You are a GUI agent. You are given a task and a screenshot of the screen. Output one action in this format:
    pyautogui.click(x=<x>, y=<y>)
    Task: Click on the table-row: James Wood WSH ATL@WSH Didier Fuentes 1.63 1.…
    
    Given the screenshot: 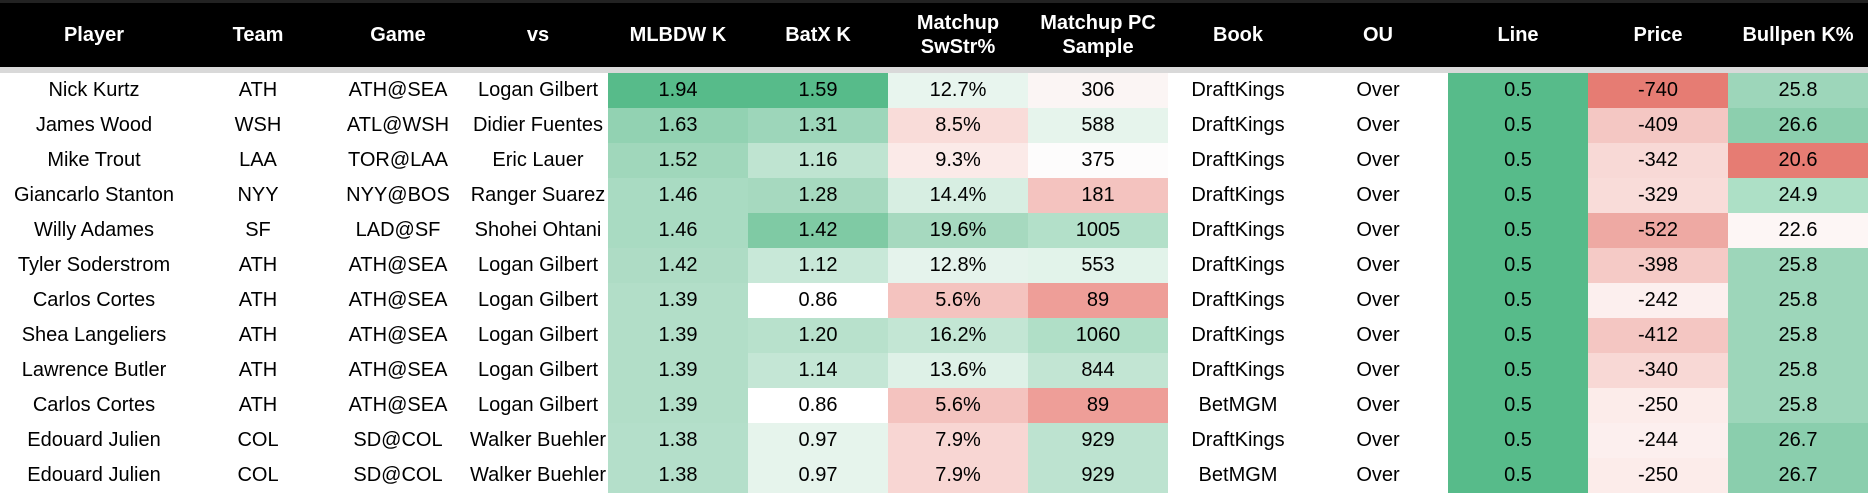 What is the action you would take?
    pyautogui.click(x=934, y=125)
    